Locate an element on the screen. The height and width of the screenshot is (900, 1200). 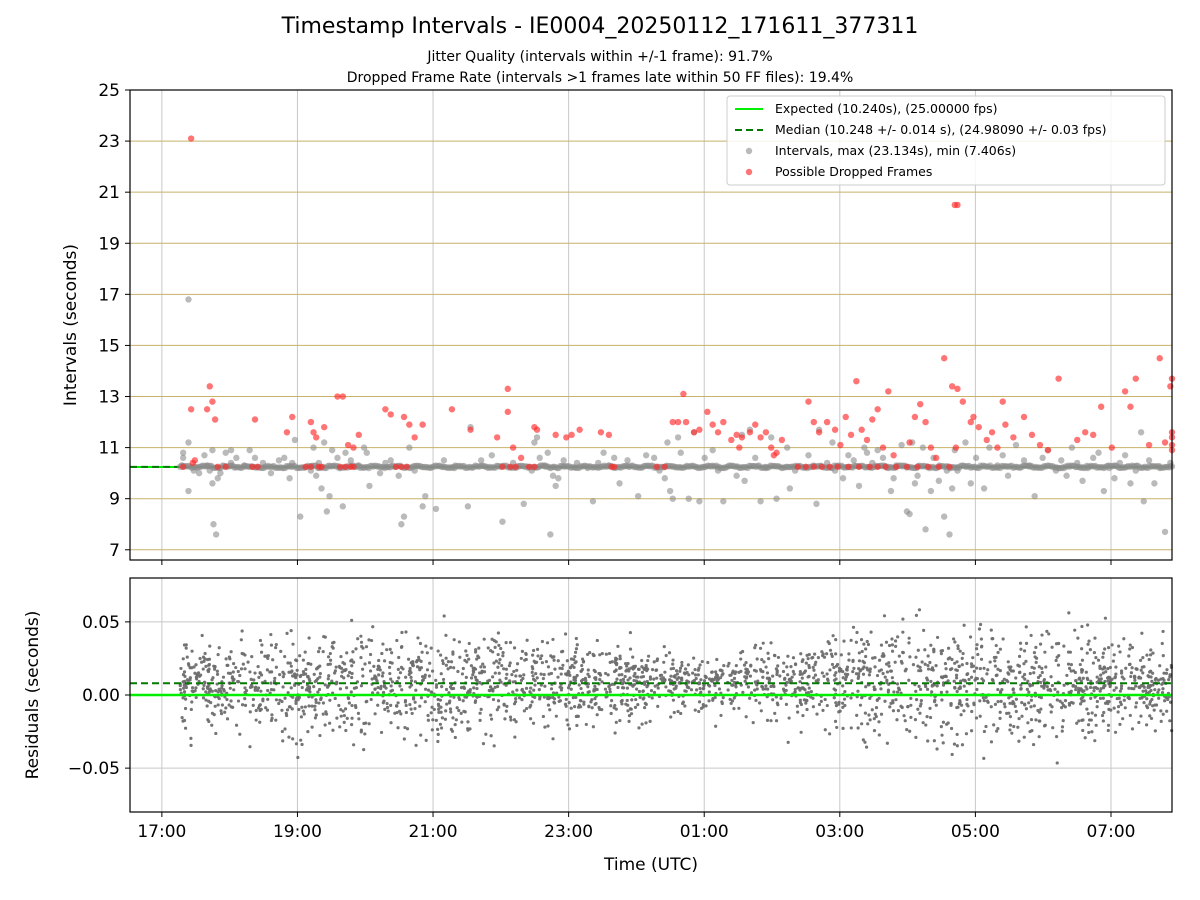
x-tick-label: 21:00 is located at coordinates (433, 832).